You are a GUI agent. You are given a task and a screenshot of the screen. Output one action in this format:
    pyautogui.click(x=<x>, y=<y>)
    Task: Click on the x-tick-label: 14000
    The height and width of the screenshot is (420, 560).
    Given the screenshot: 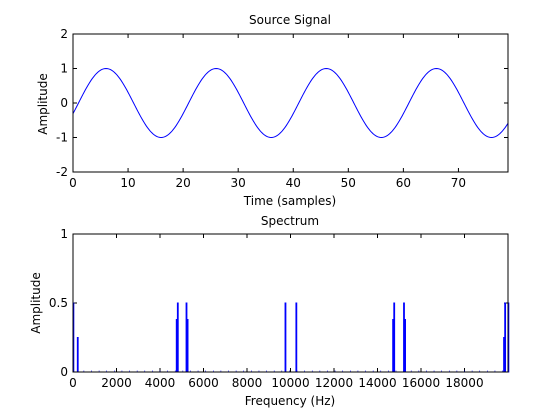 What is the action you would take?
    pyautogui.click(x=377, y=383)
    